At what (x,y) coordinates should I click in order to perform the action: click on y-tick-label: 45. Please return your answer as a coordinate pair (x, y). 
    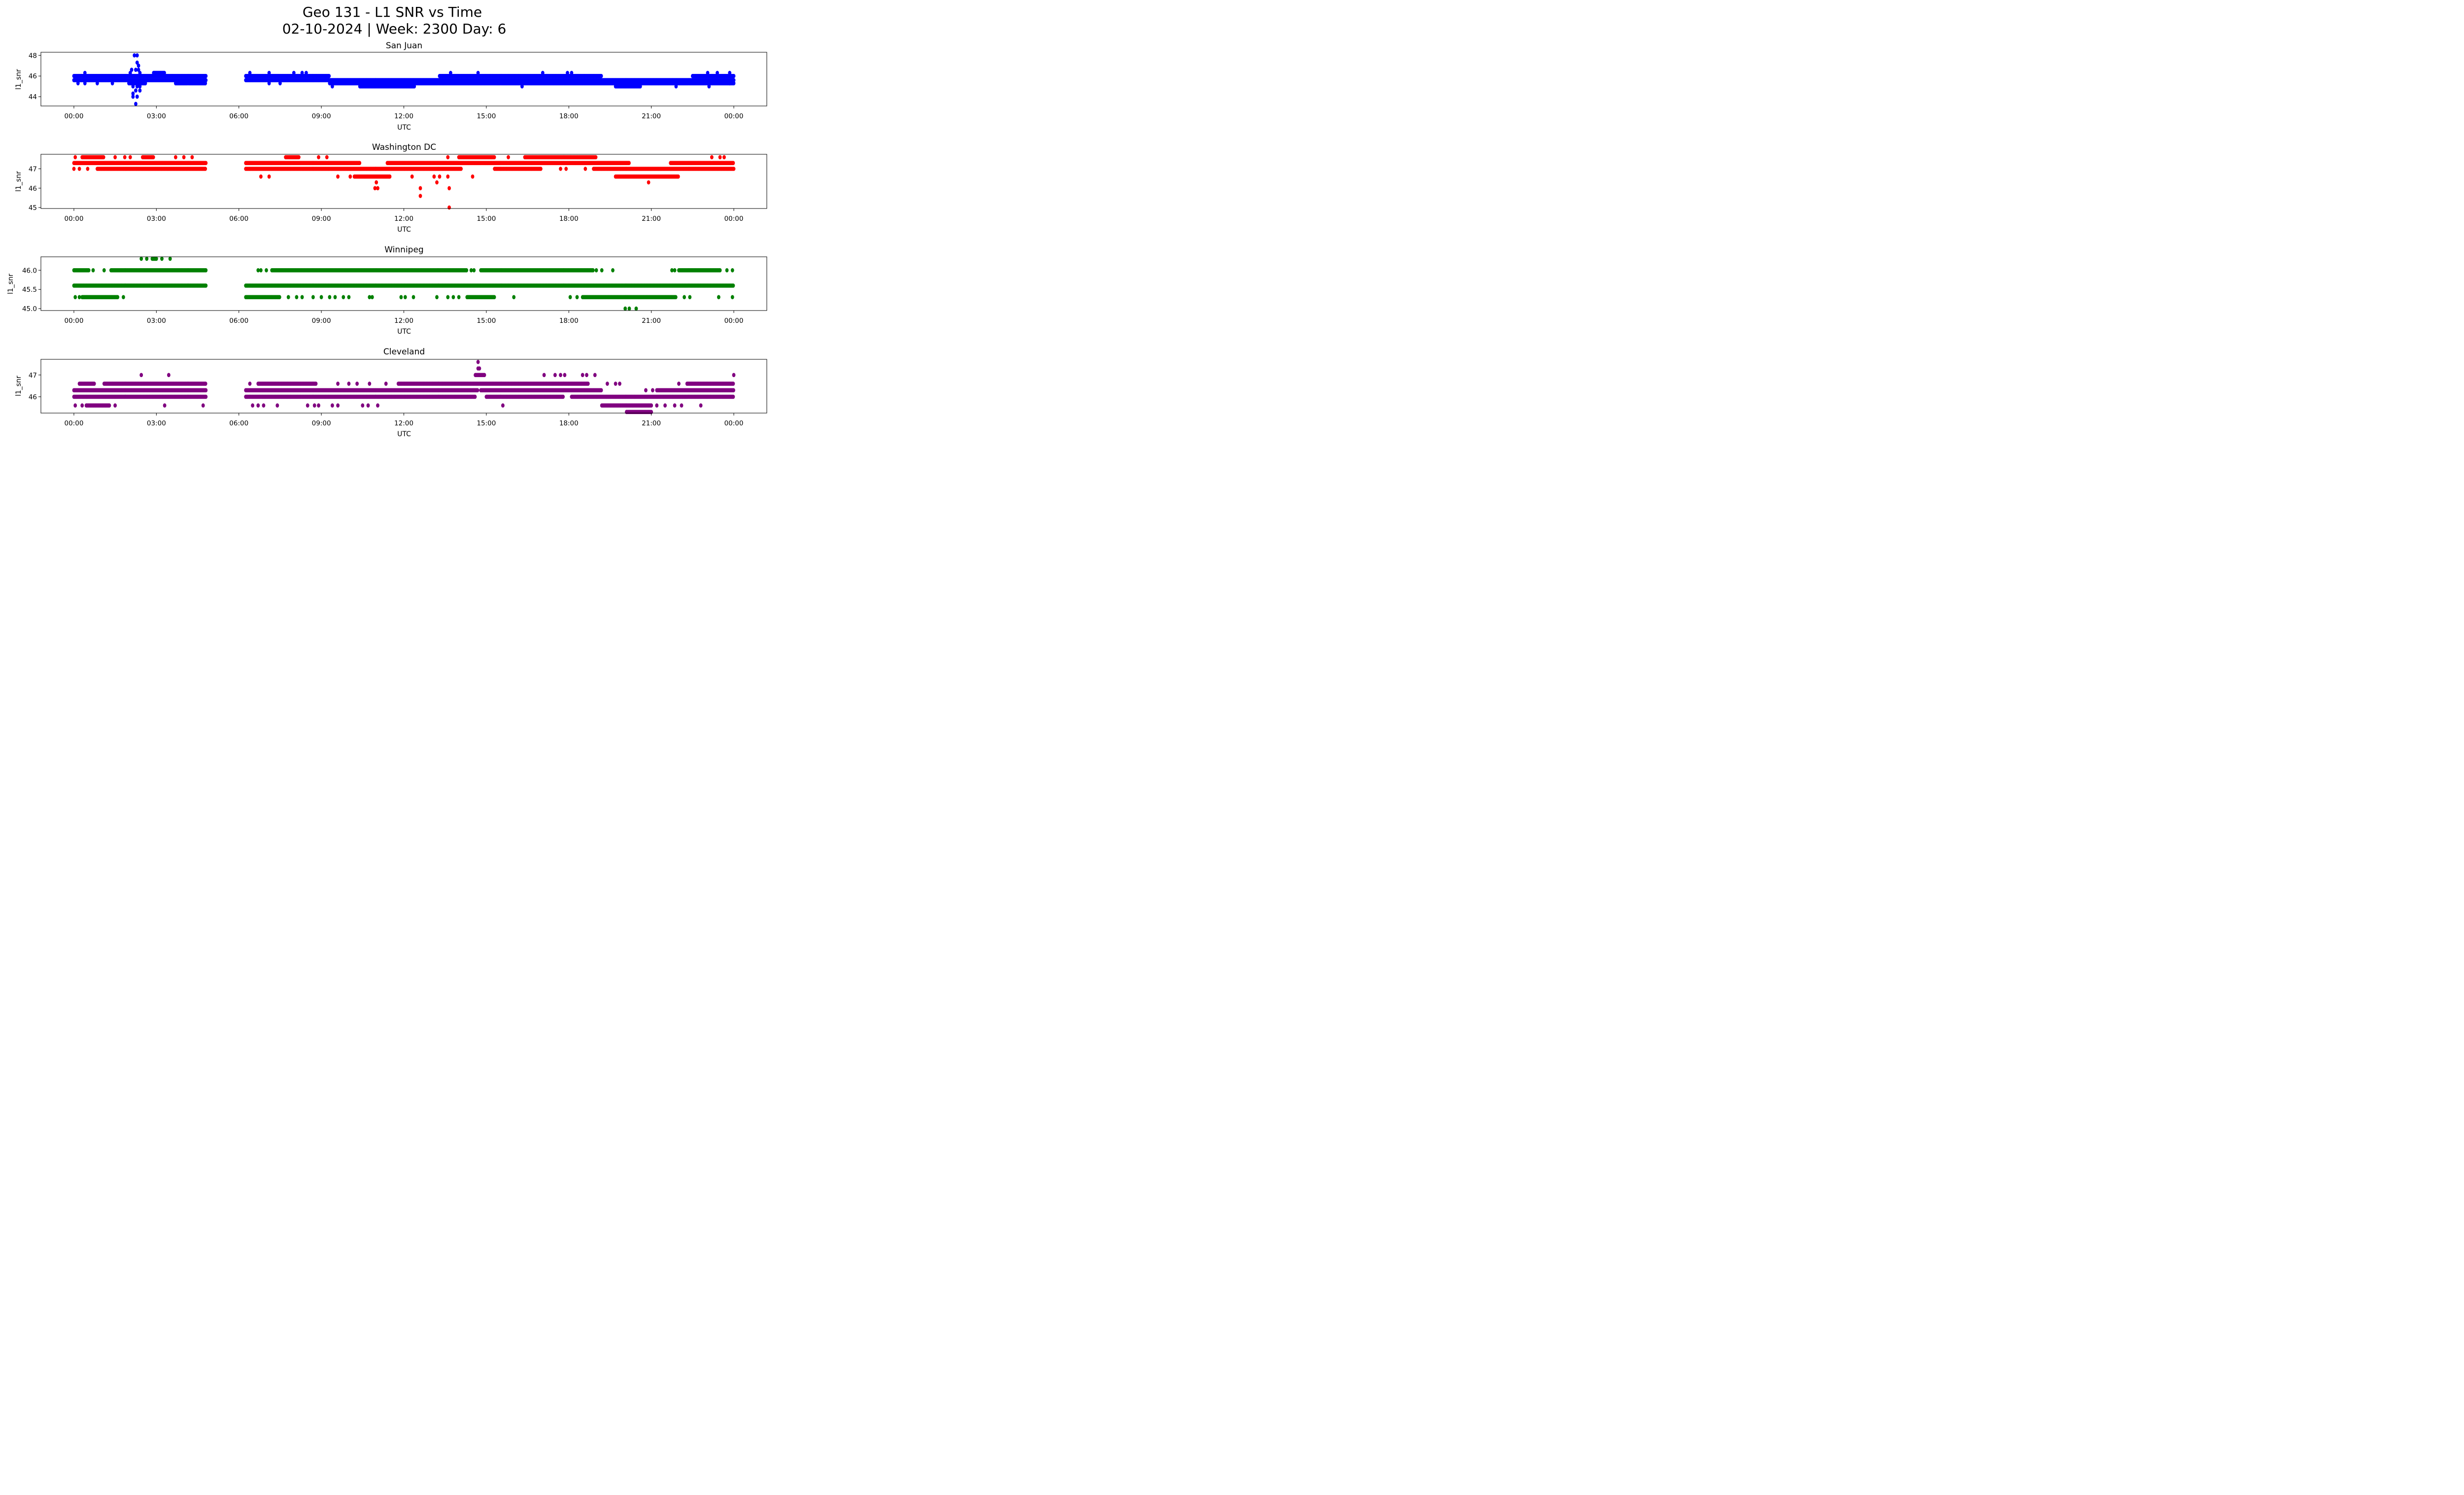
    Looking at the image, I should click on (33, 208).